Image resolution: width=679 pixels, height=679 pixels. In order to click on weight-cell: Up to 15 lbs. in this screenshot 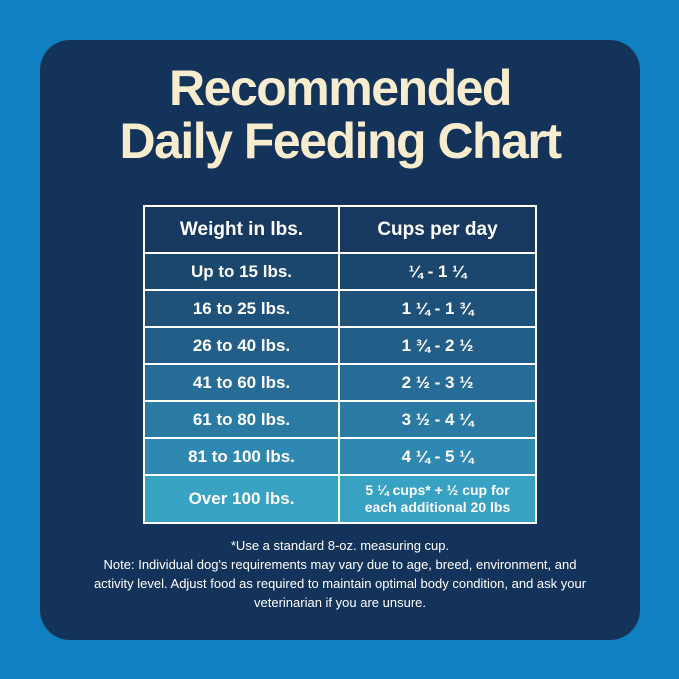, I will do `click(242, 271)`.